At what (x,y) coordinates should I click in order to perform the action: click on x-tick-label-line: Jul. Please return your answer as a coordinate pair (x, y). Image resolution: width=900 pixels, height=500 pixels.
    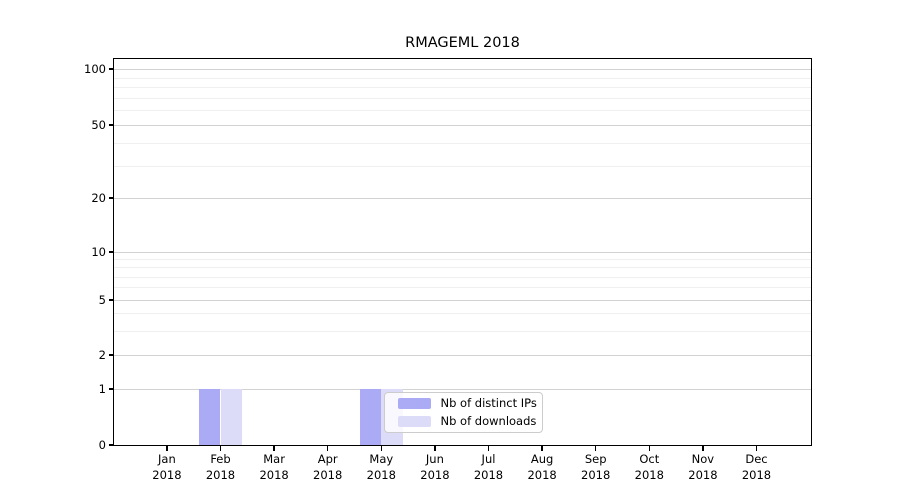
    Looking at the image, I should click on (488, 459).